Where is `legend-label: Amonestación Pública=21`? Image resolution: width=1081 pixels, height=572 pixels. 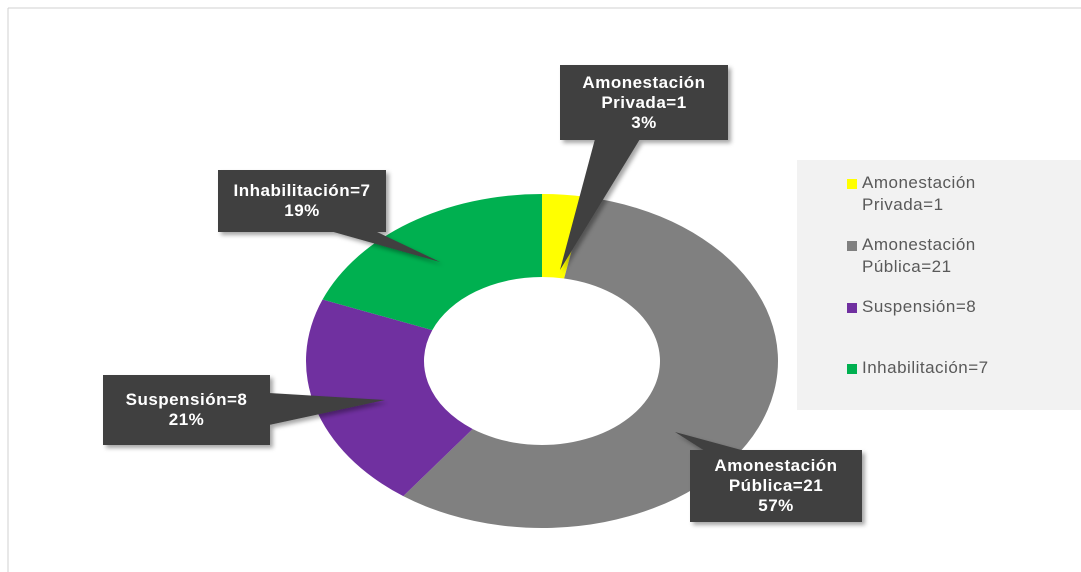
legend-label: Amonestación Pública=21 is located at coordinates (919, 255).